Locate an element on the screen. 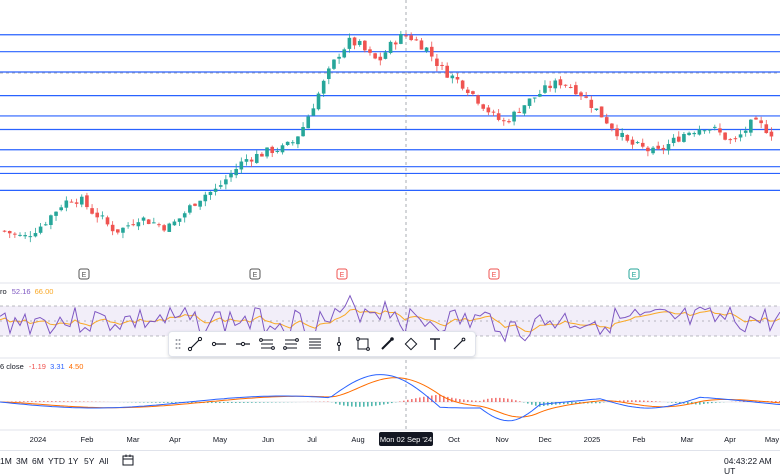 The height and width of the screenshot is (476, 780). drawing-toolbar is located at coordinates (322, 344).